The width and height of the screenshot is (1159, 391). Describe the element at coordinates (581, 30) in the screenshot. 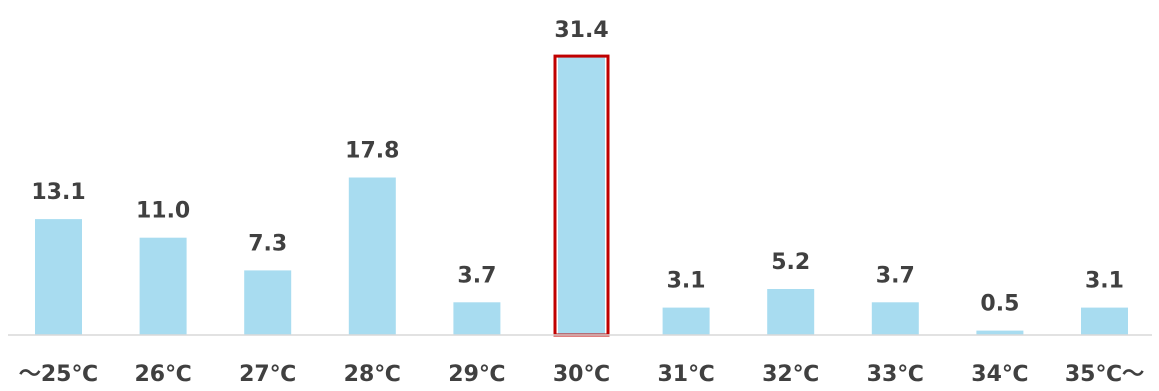

I see `value-label-5: 31.4` at that location.